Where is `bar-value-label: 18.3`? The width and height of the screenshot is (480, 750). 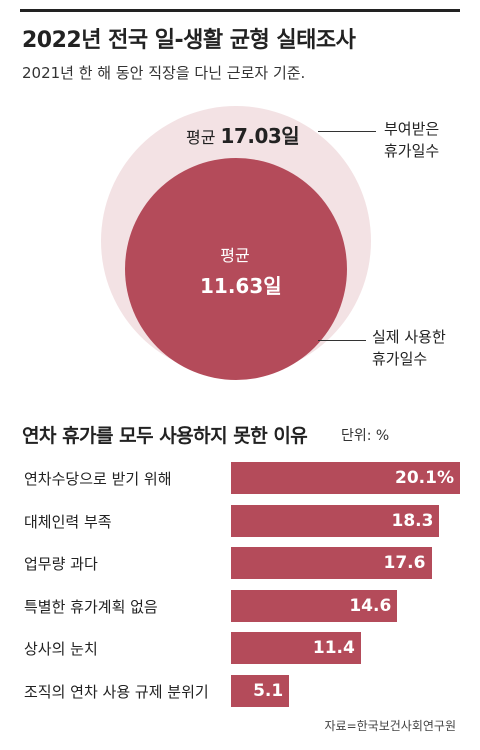
bar-value-label: 18.3 is located at coordinates (412, 520).